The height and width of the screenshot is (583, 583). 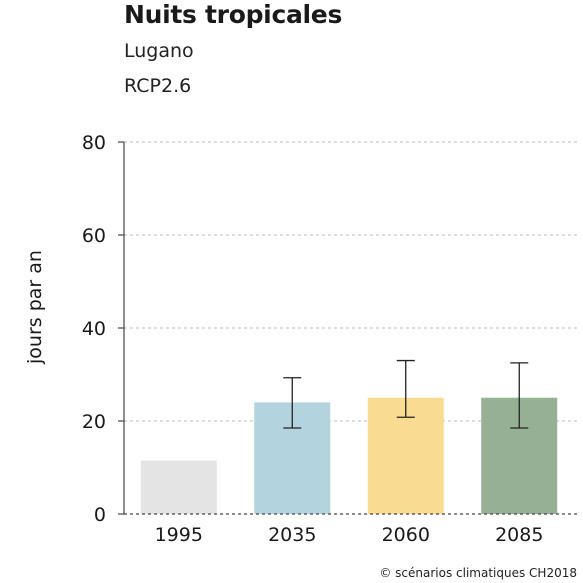 What do you see at coordinates (406, 394) in the screenshot?
I see `error-bars` at bounding box center [406, 394].